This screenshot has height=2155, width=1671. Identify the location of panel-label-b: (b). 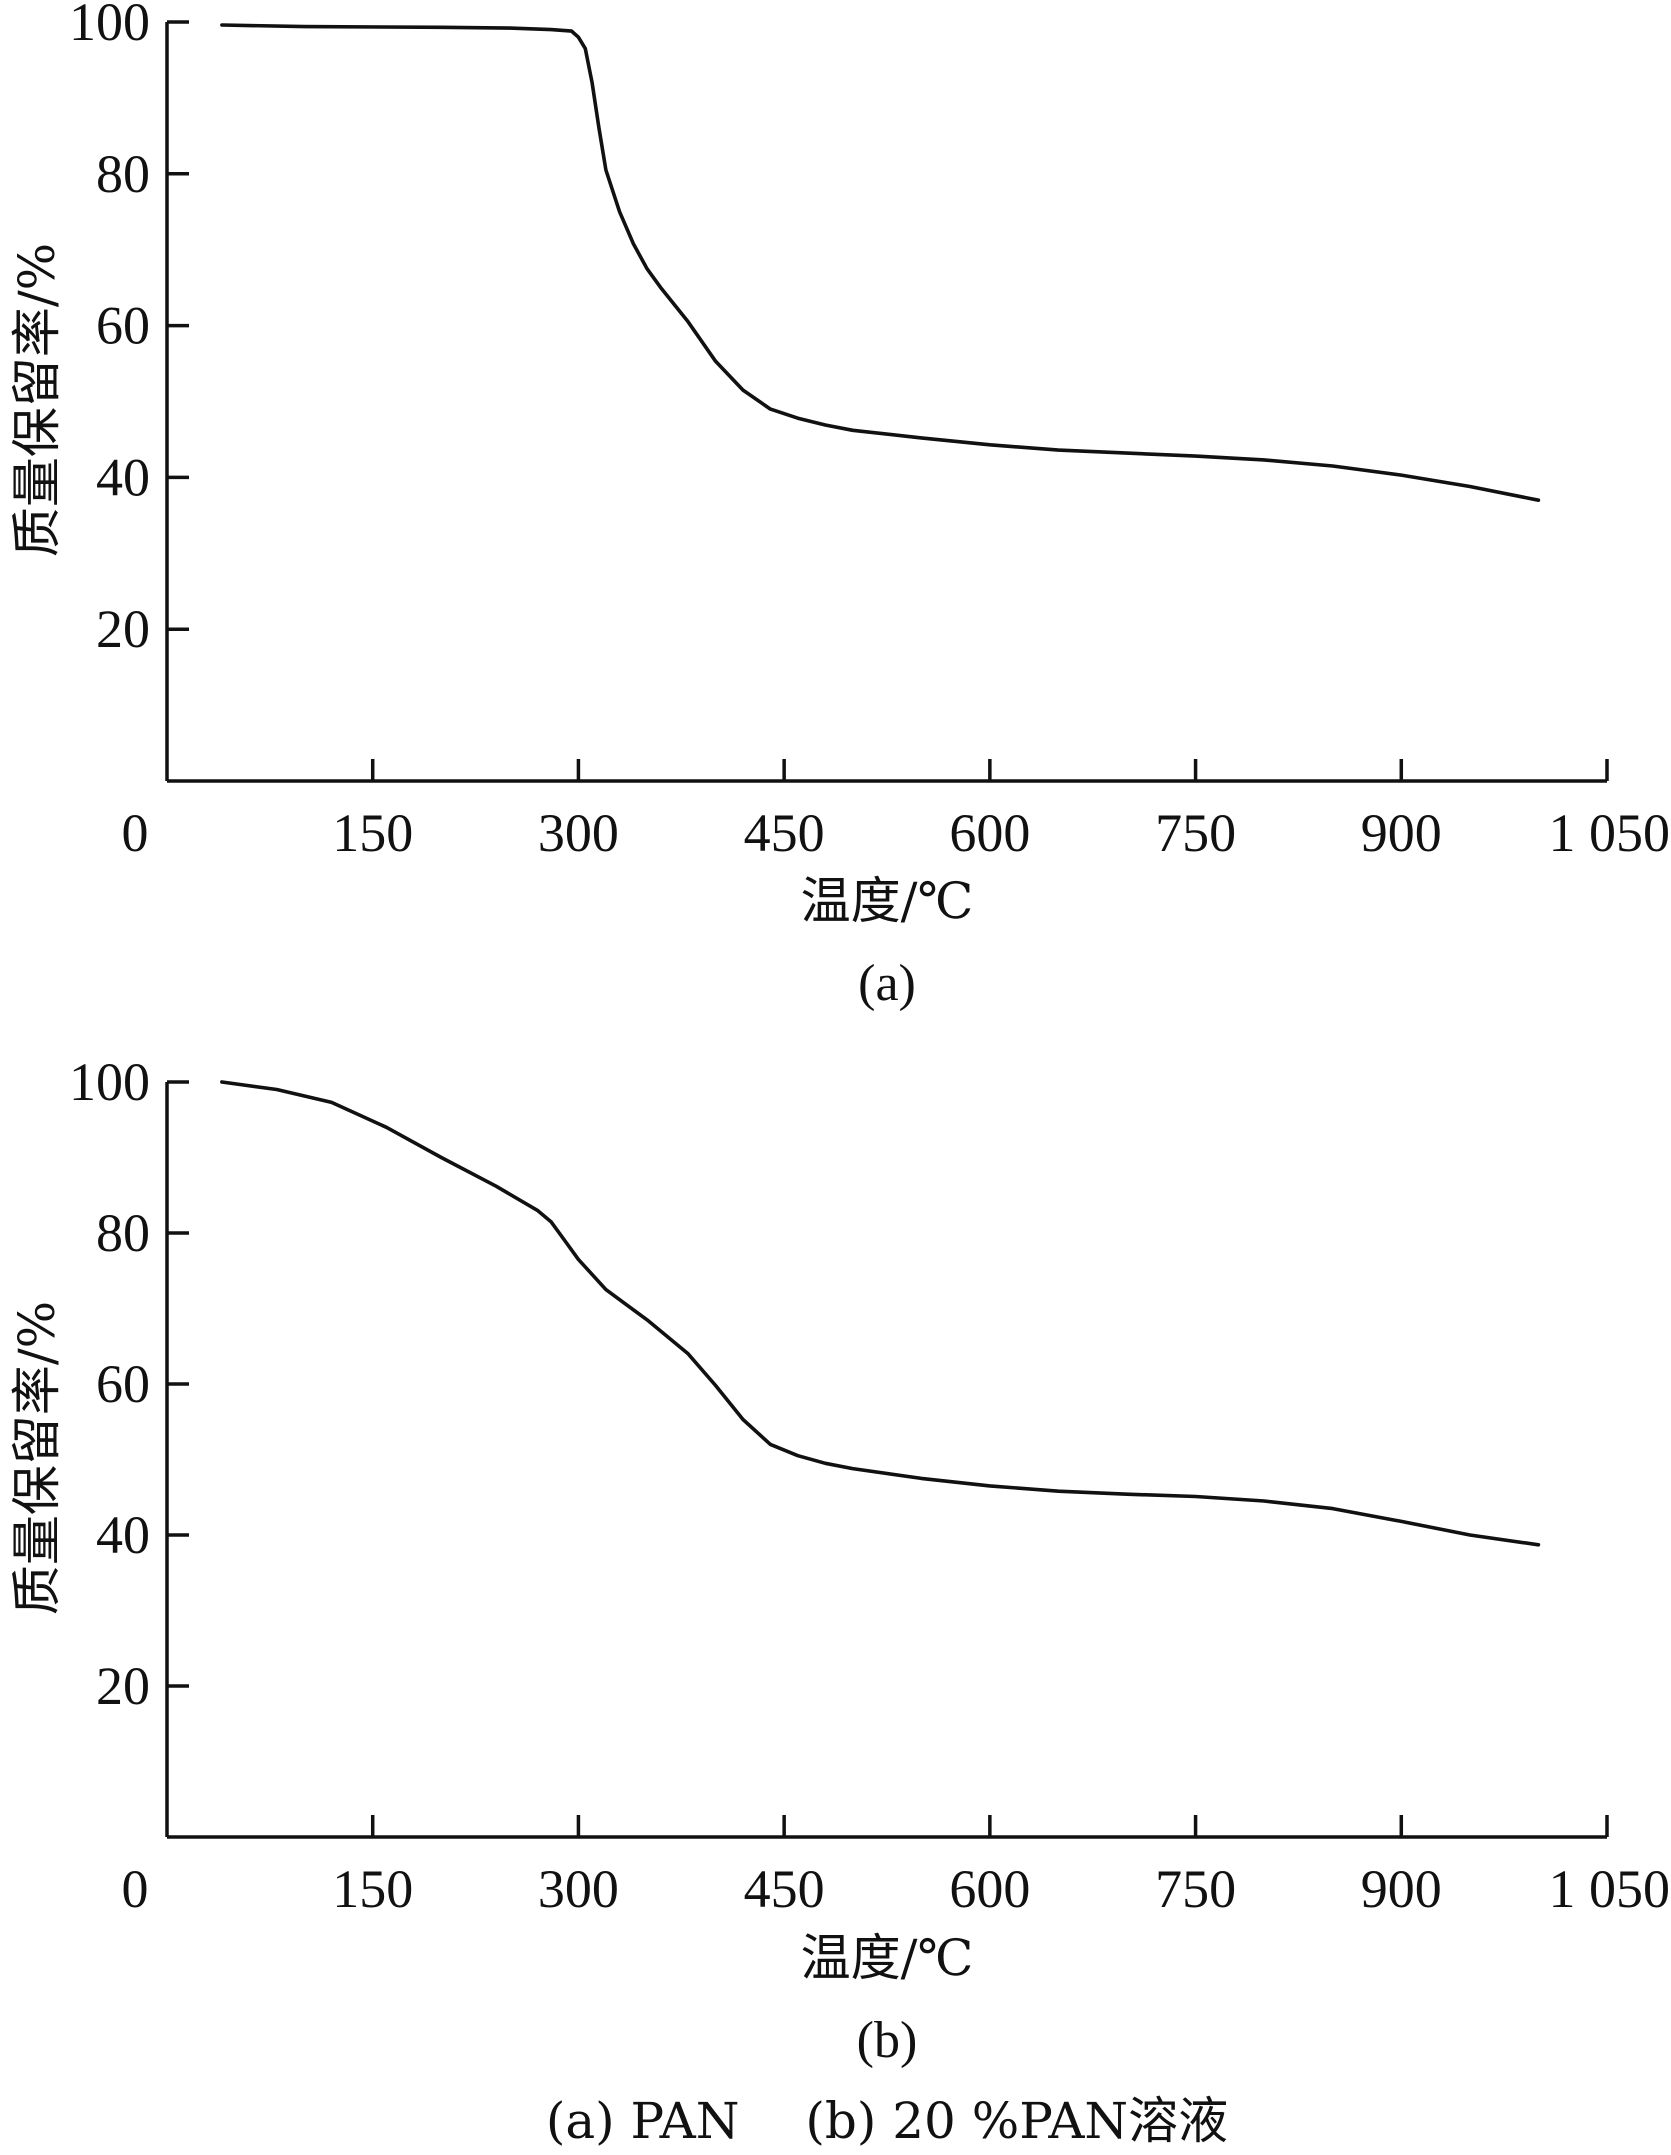
(887, 2040).